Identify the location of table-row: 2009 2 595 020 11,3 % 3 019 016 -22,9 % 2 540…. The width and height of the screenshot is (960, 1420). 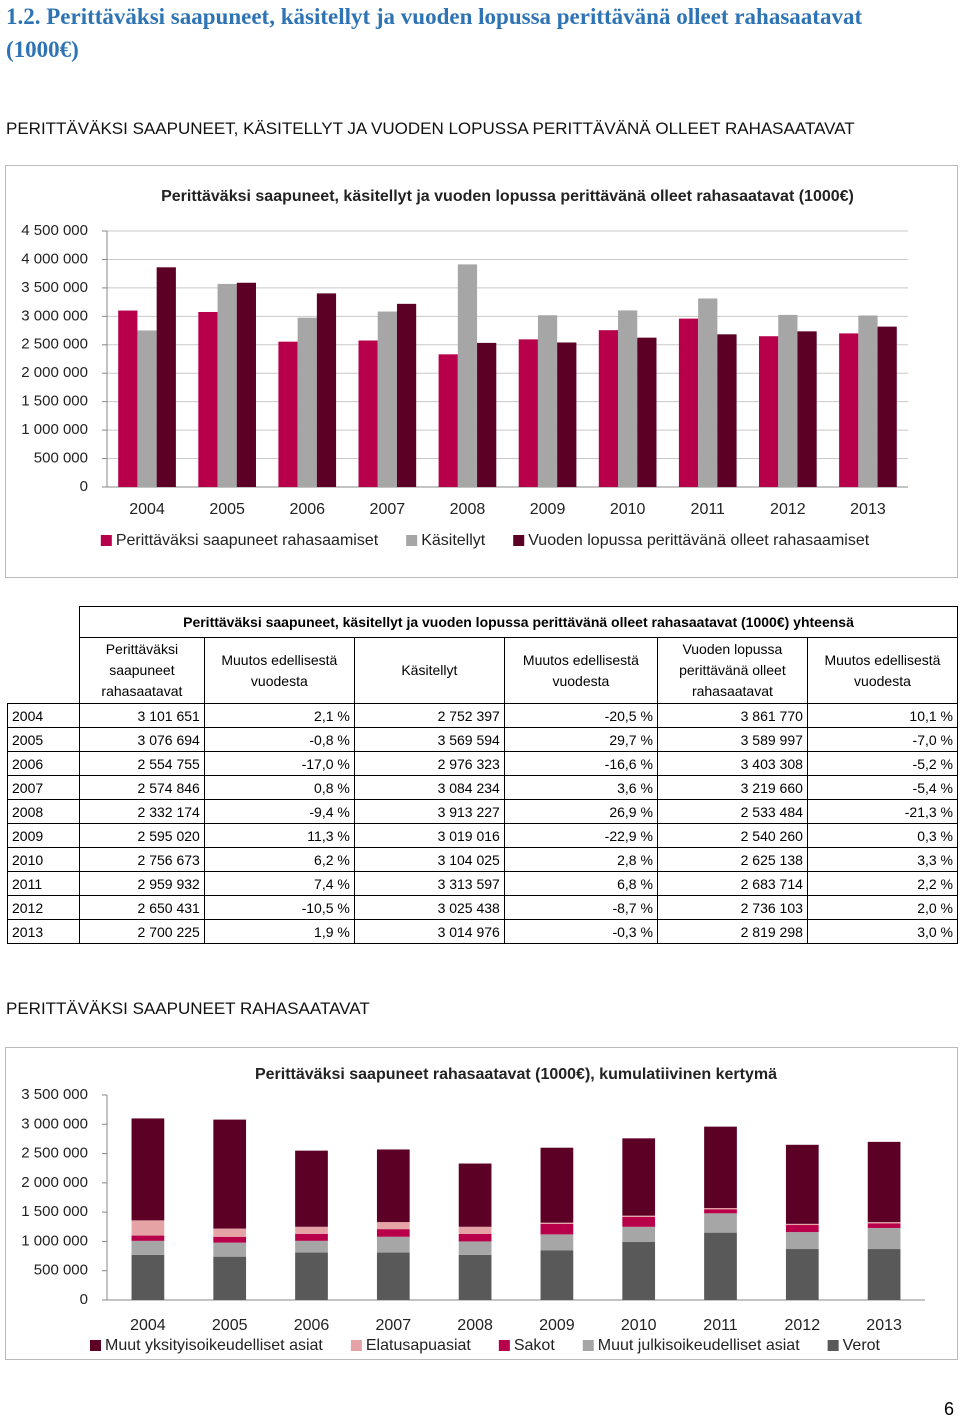
(483, 835).